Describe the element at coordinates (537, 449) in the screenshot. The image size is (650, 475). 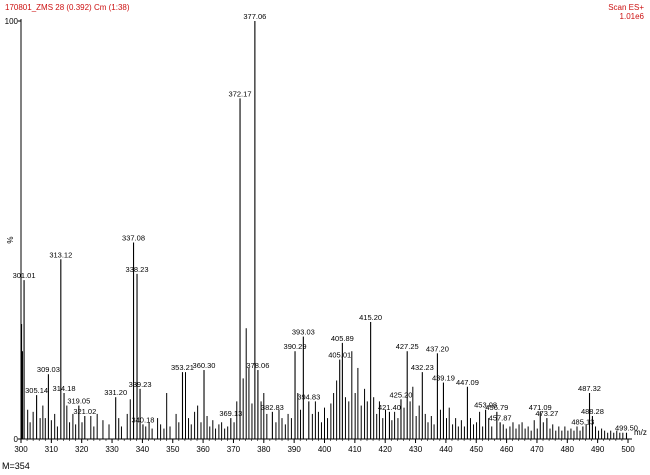
I see `x-tick-label: 470` at that location.